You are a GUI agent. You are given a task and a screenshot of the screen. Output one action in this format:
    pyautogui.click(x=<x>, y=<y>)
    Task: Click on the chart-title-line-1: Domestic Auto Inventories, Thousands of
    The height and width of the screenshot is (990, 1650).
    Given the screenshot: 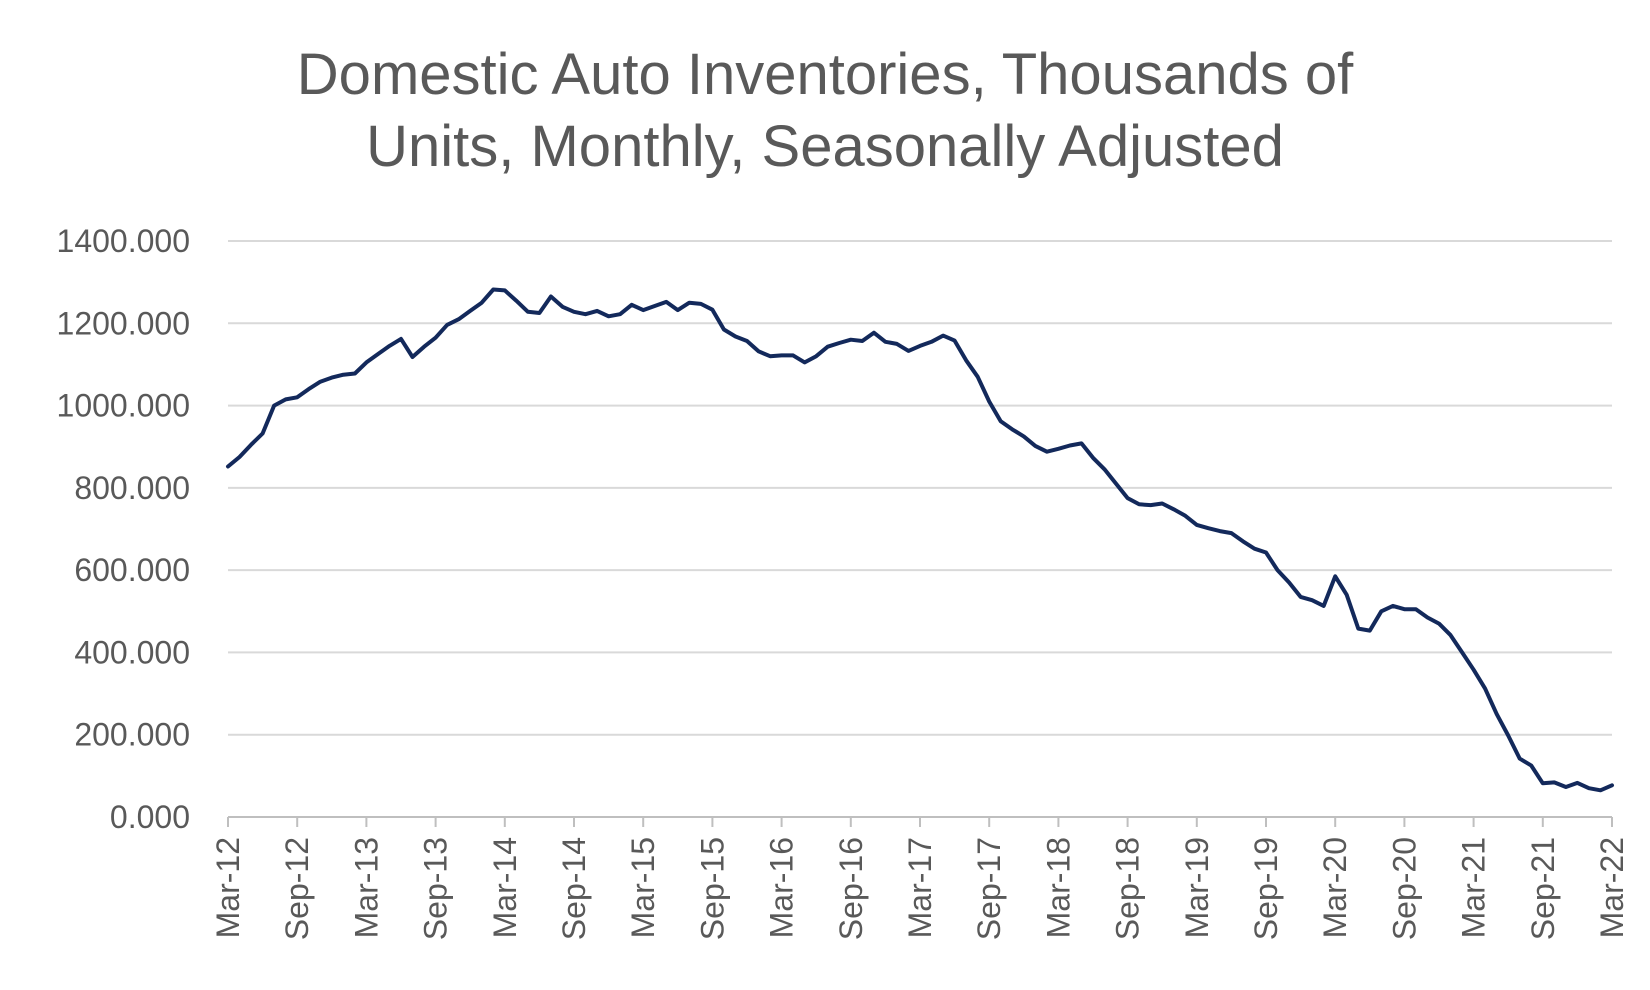 What is the action you would take?
    pyautogui.click(x=825, y=74)
    